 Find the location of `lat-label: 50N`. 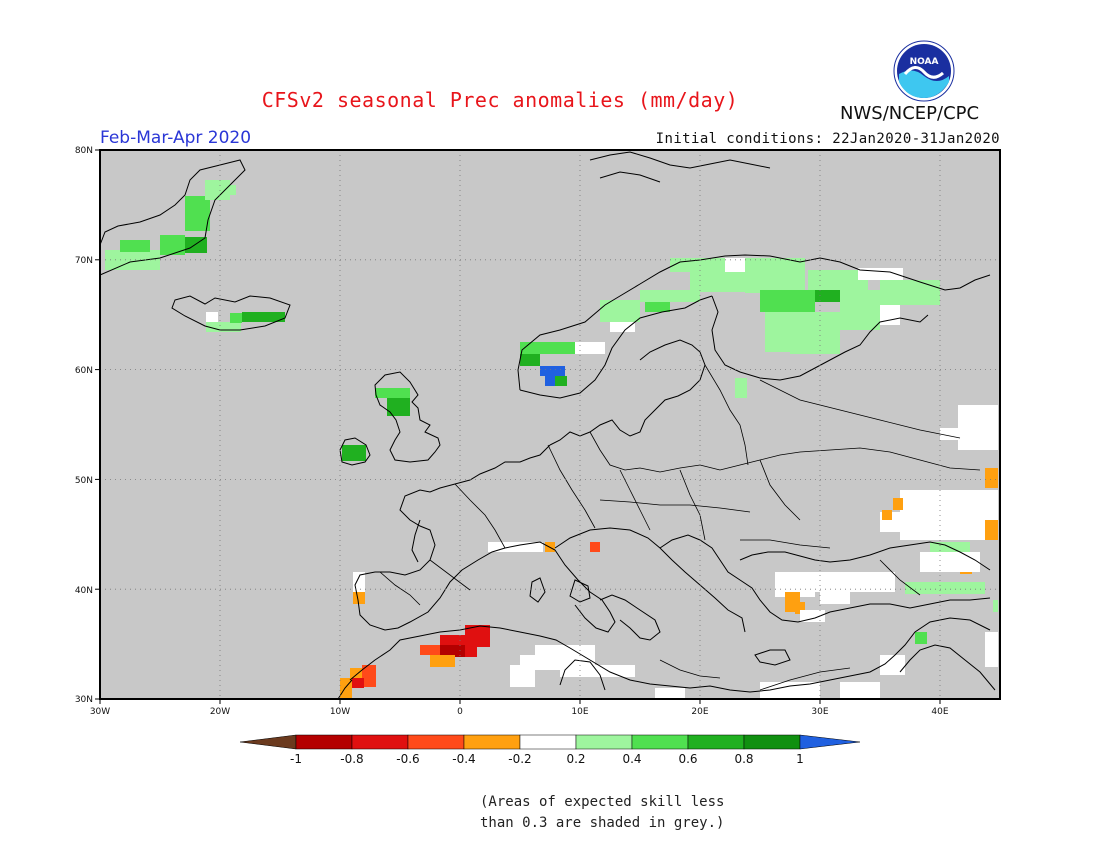

lat-label: 50N is located at coordinates (84, 481).